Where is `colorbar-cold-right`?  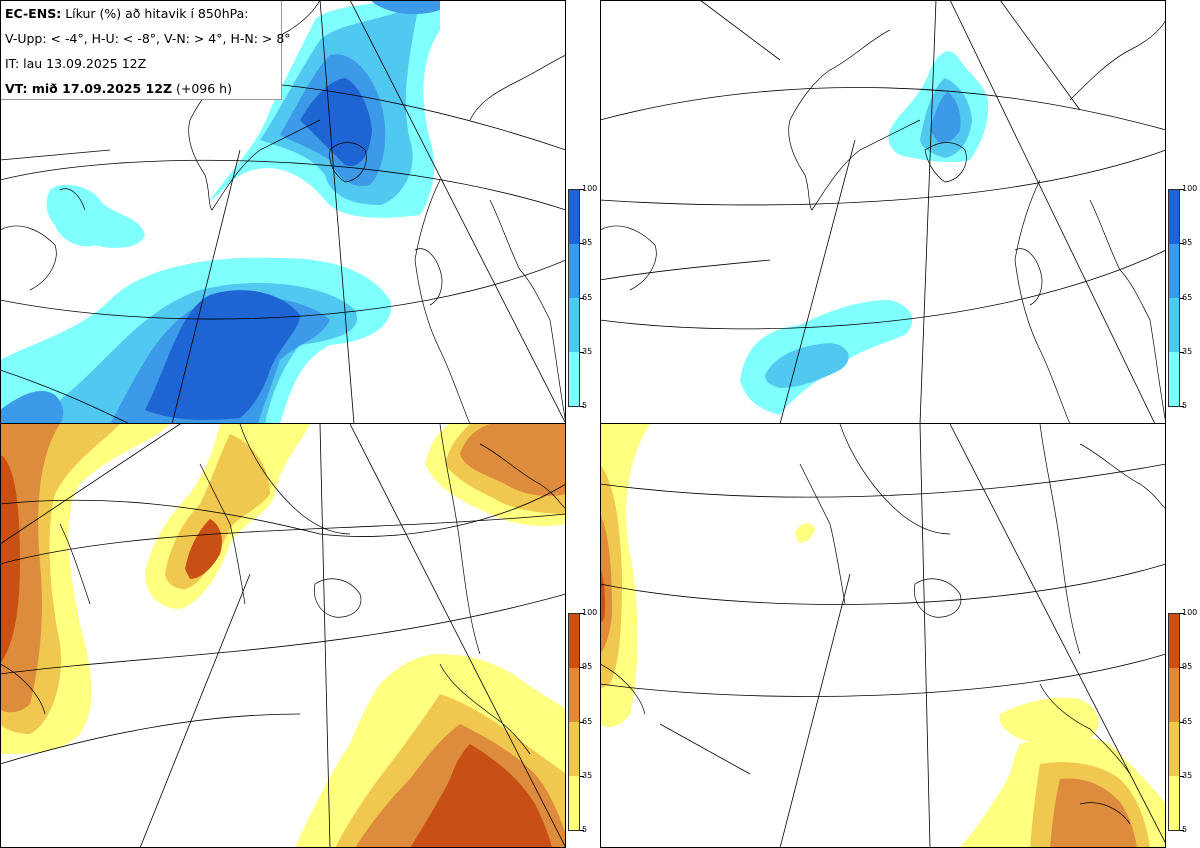 colorbar-cold-right is located at coordinates (1174, 298).